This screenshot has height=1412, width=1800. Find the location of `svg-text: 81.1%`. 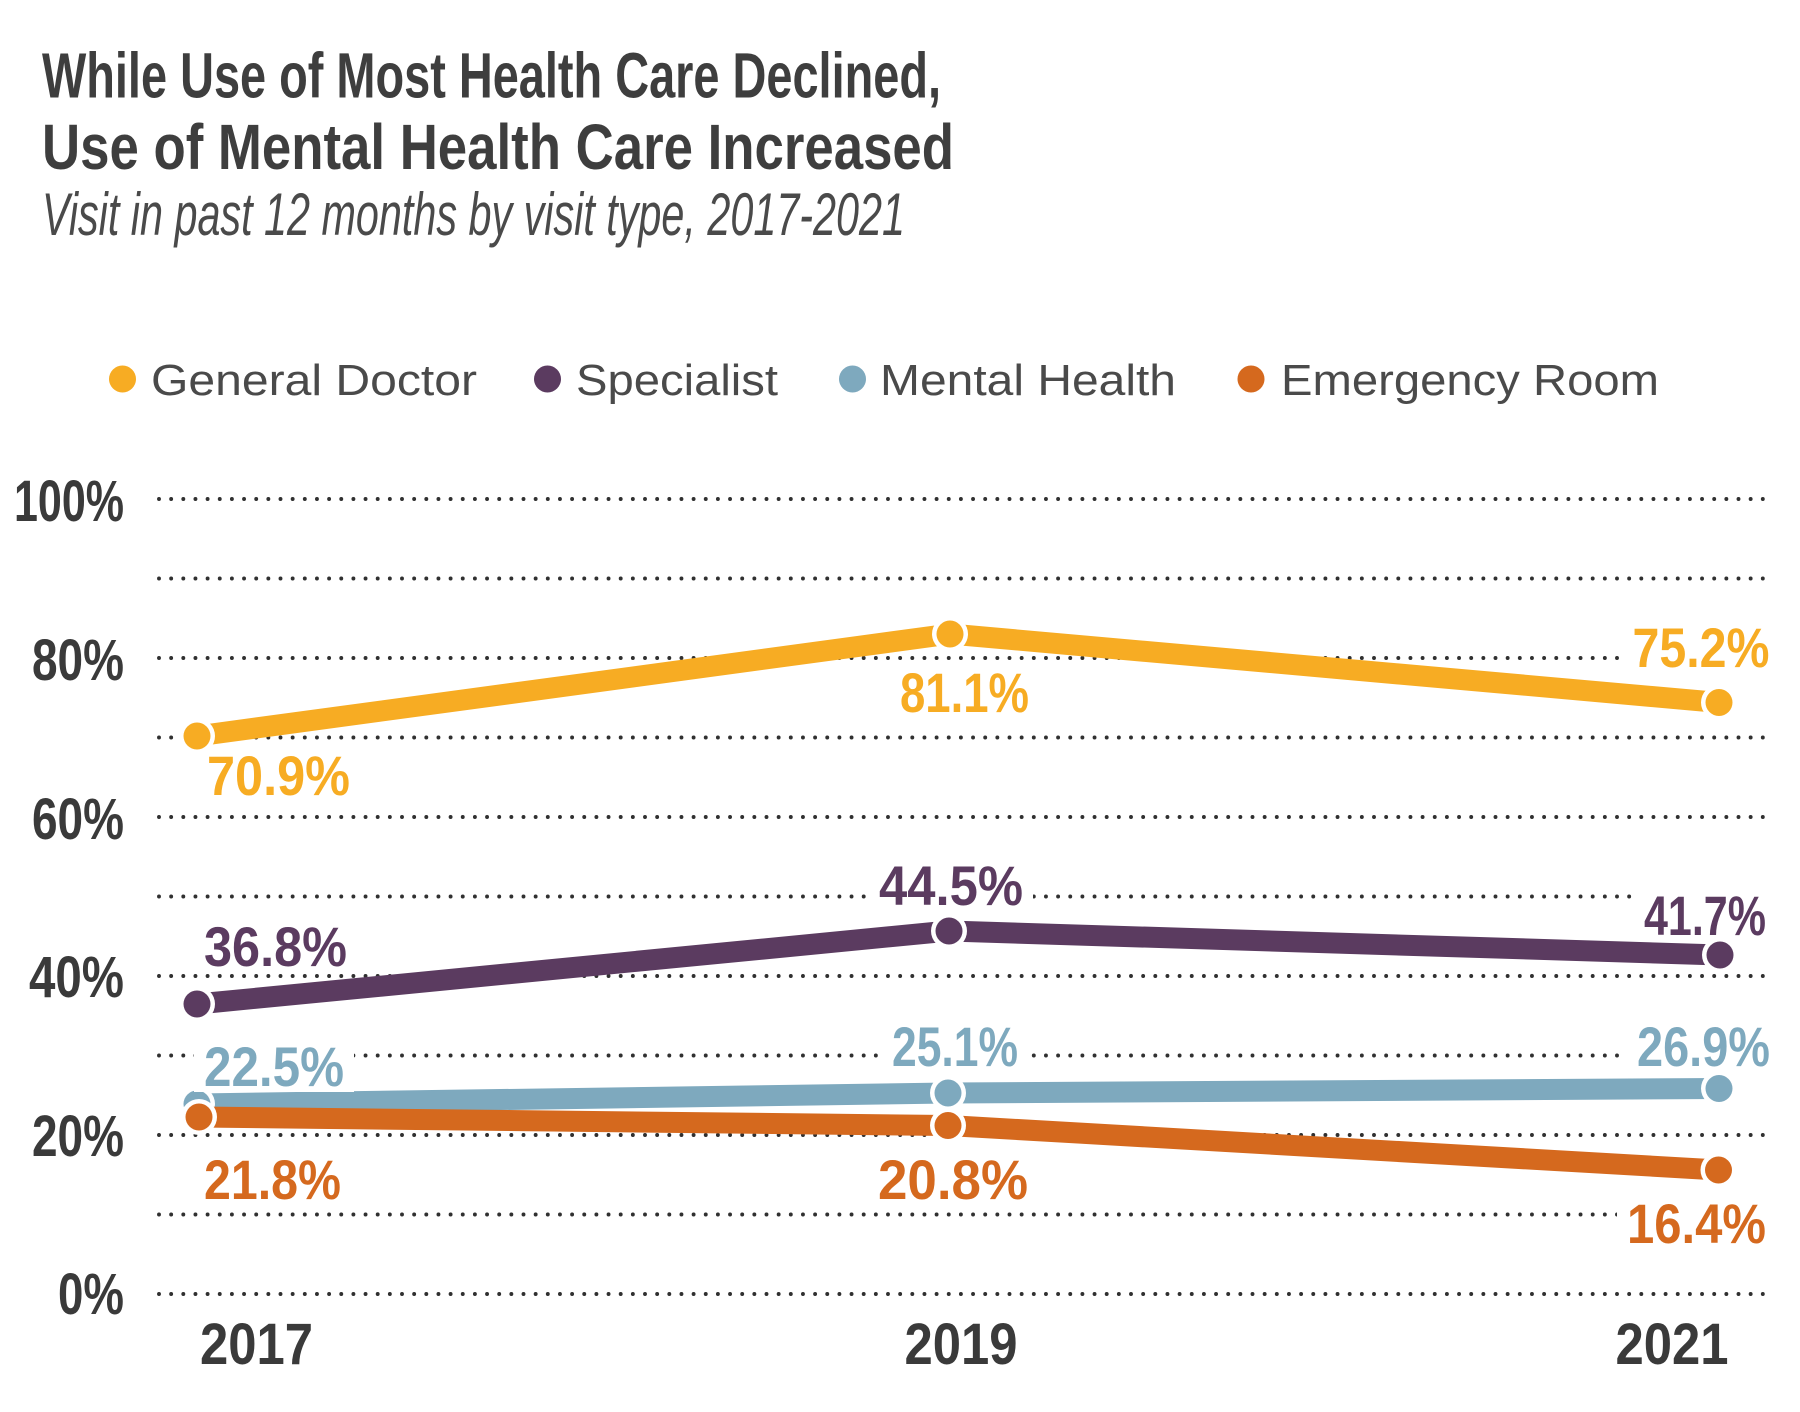

svg-text: 81.1% is located at coordinates (964, 692).